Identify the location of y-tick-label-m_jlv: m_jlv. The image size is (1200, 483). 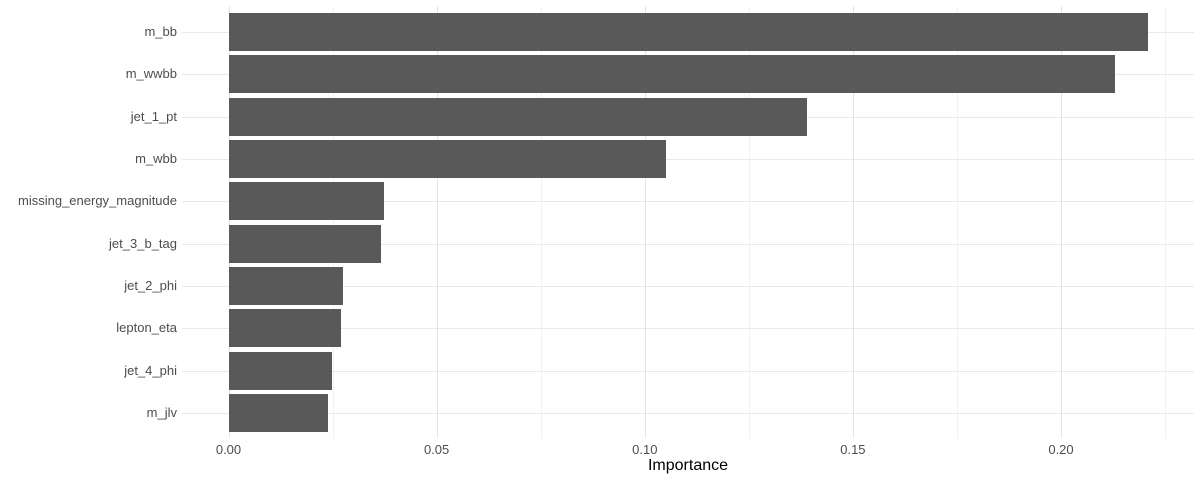
(161, 412).